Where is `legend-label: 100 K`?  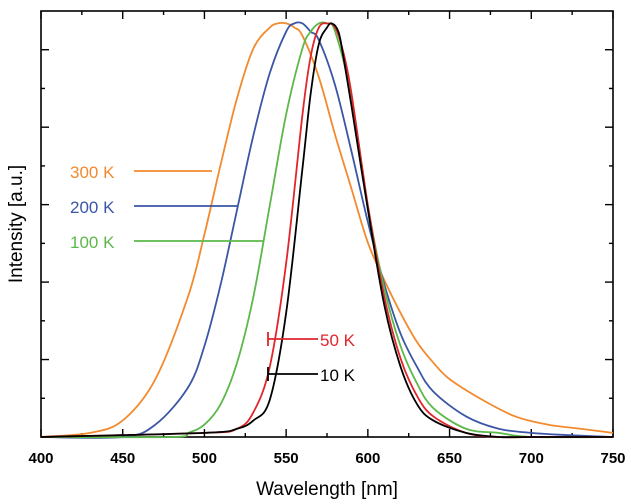 legend-label: 100 K is located at coordinates (92, 242).